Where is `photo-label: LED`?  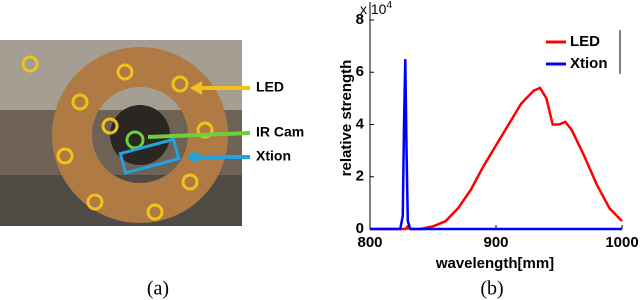
photo-label: LED is located at coordinates (270, 87).